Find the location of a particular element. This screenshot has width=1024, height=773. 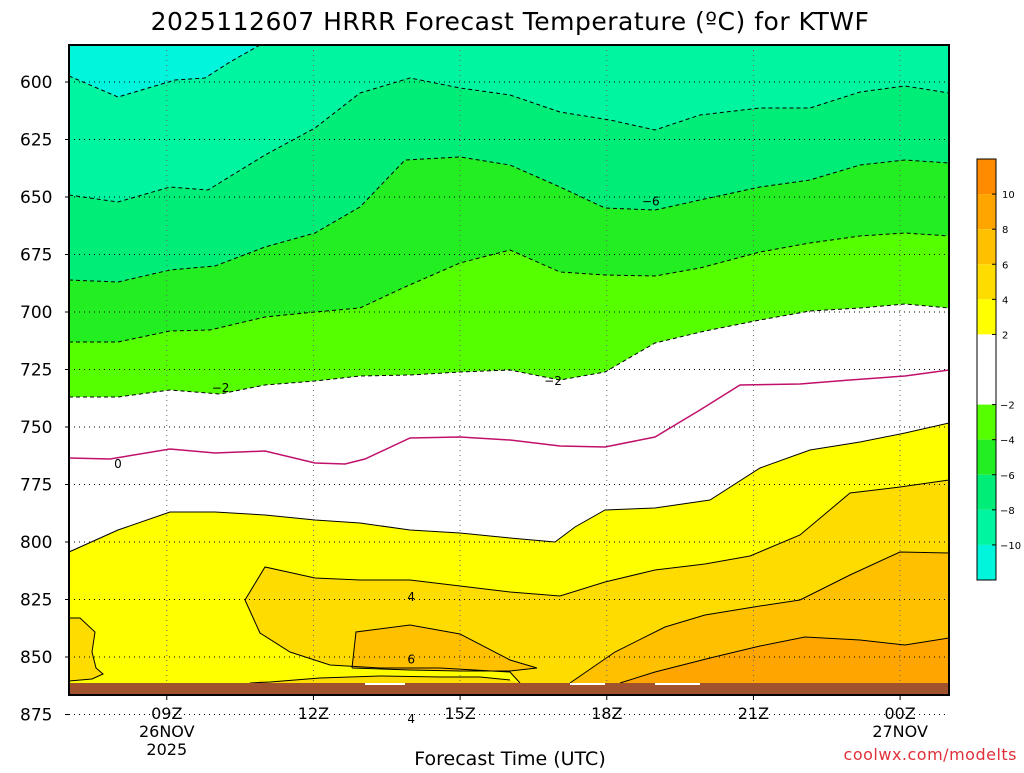

band-6-fill is located at coordinates (444, 648).